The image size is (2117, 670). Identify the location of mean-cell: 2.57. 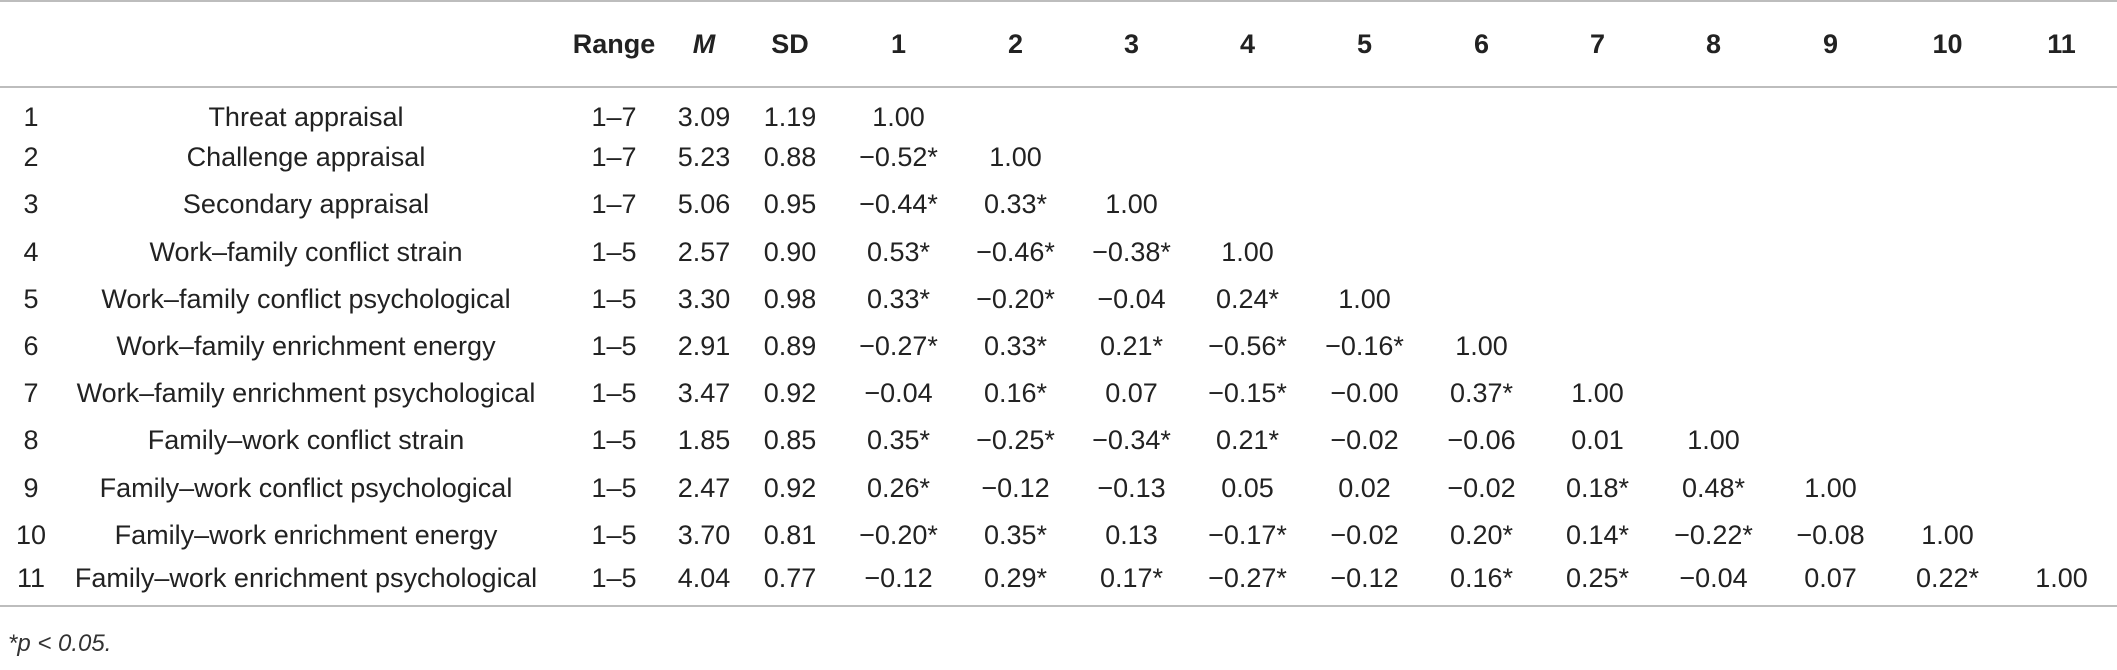
(704, 251).